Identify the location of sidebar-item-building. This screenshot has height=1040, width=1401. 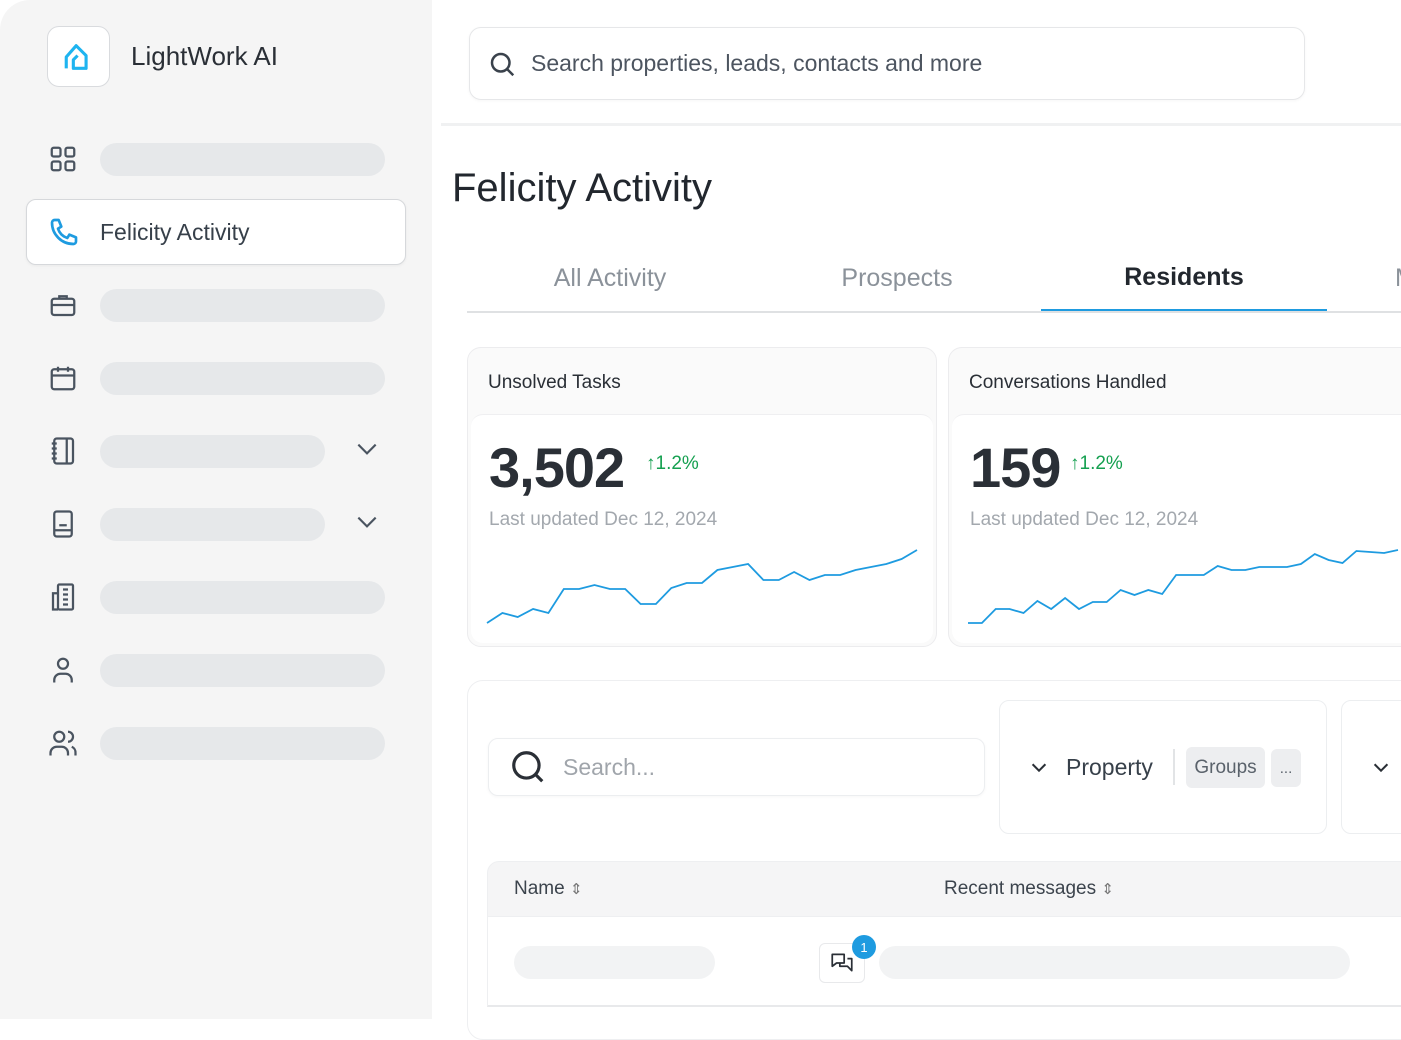
(216, 597).